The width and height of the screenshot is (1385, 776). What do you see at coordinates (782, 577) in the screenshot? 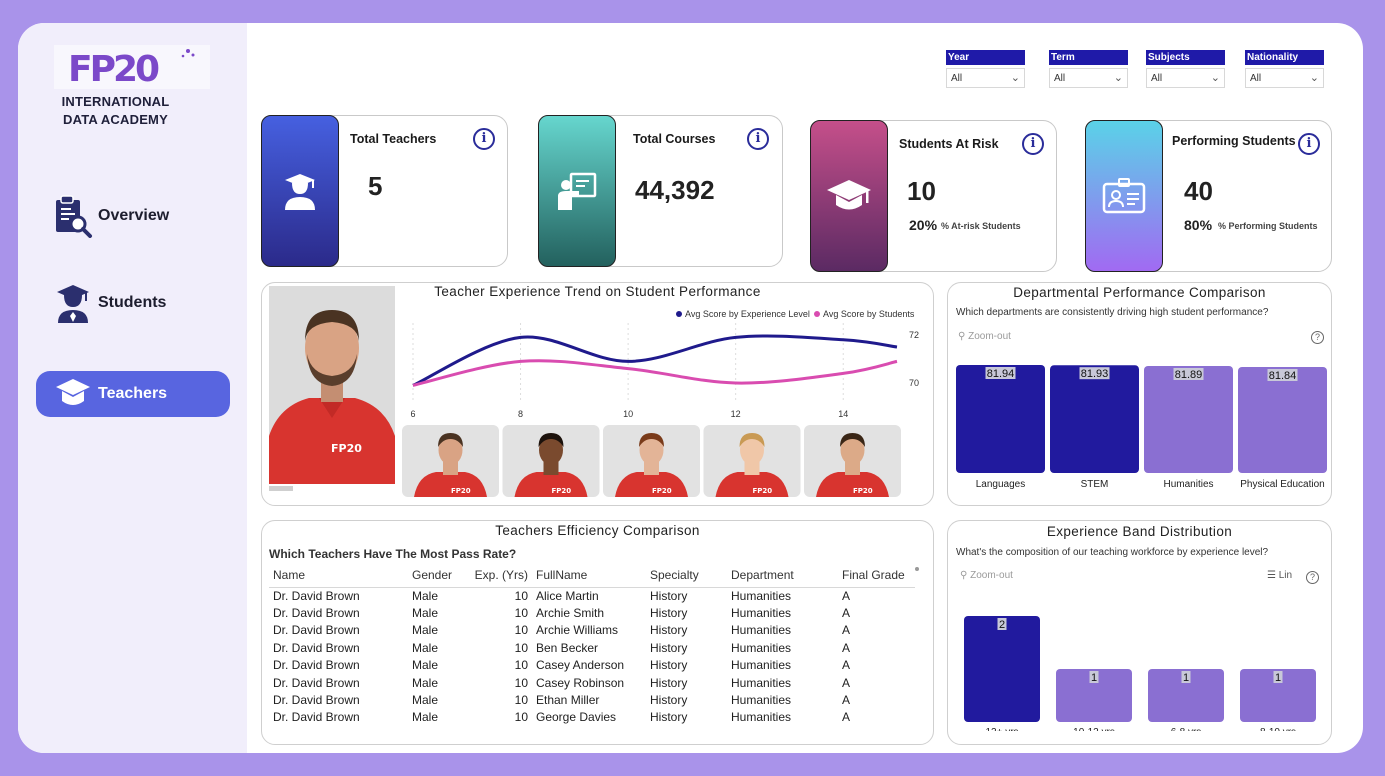
I see `col-department: Department` at bounding box center [782, 577].